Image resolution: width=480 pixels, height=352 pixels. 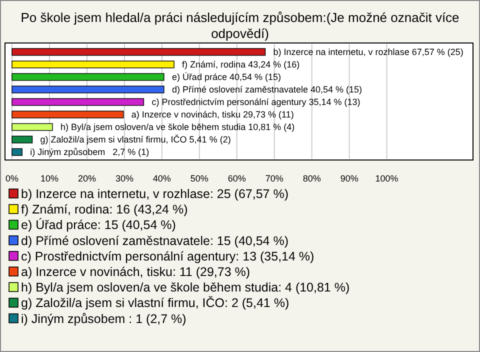 What do you see at coordinates (199, 178) in the screenshot?
I see `x-tick-label: 50%` at bounding box center [199, 178].